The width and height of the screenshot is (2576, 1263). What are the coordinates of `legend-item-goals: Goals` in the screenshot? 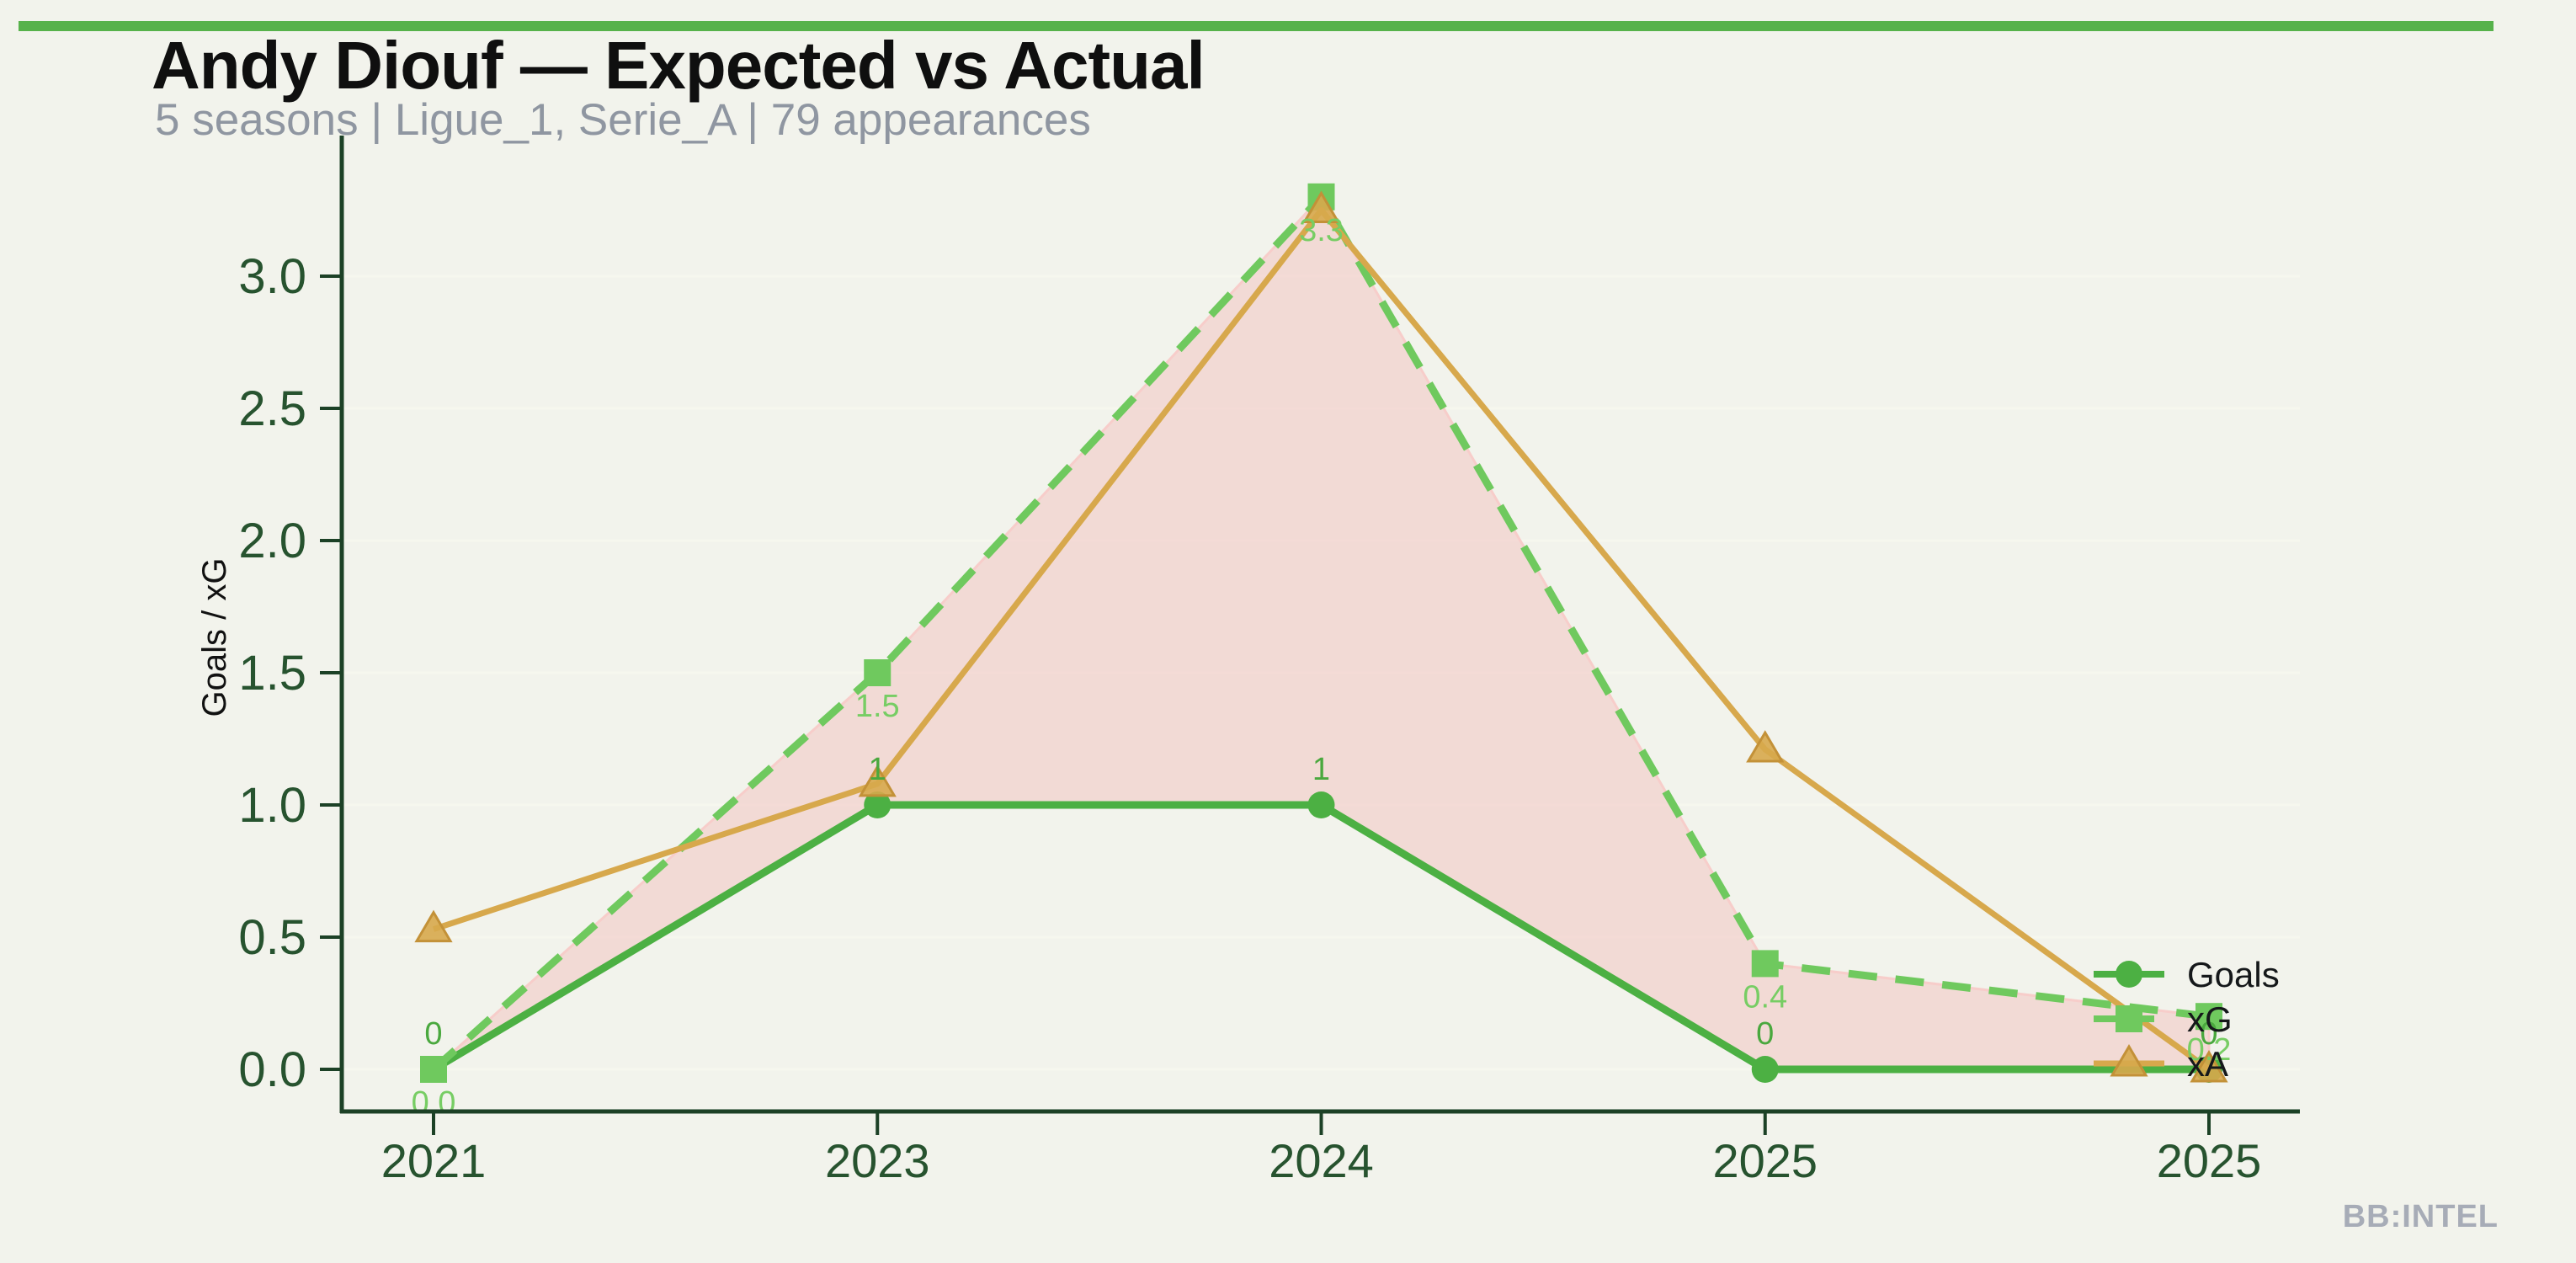 It's located at (2187, 974).